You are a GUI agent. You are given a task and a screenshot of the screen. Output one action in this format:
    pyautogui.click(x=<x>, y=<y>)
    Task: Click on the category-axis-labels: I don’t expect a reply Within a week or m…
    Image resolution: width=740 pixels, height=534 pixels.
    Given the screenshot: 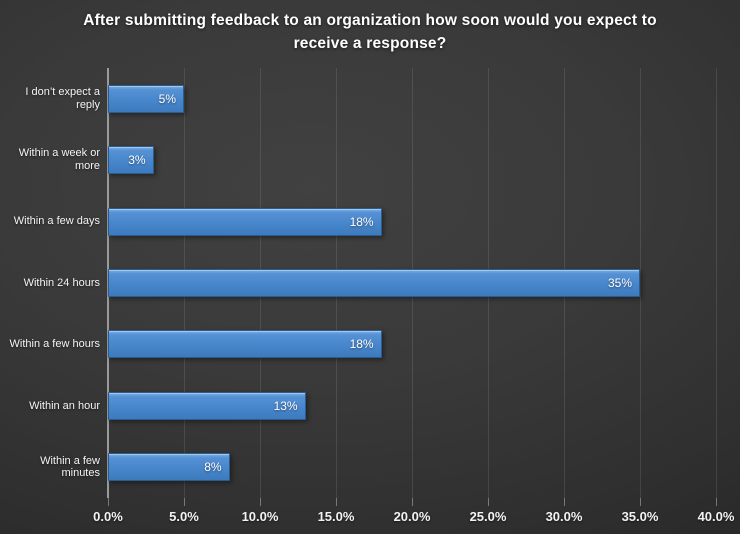 What is the action you would take?
    pyautogui.click(x=50, y=283)
    